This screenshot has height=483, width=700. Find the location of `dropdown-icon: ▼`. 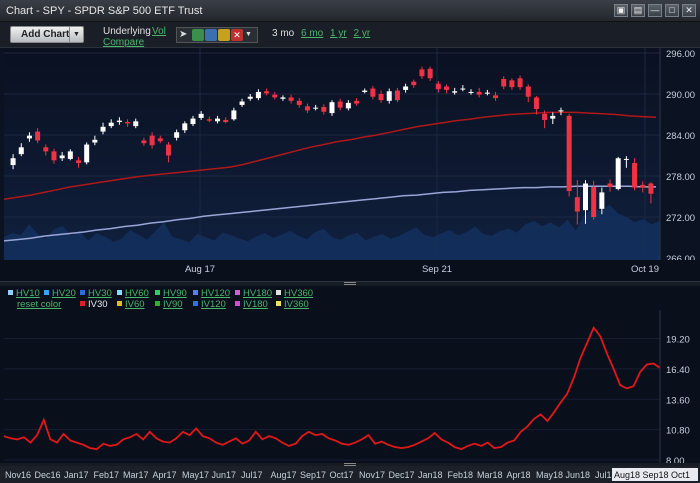

dropdown-icon: ▼ is located at coordinates (248, 34).